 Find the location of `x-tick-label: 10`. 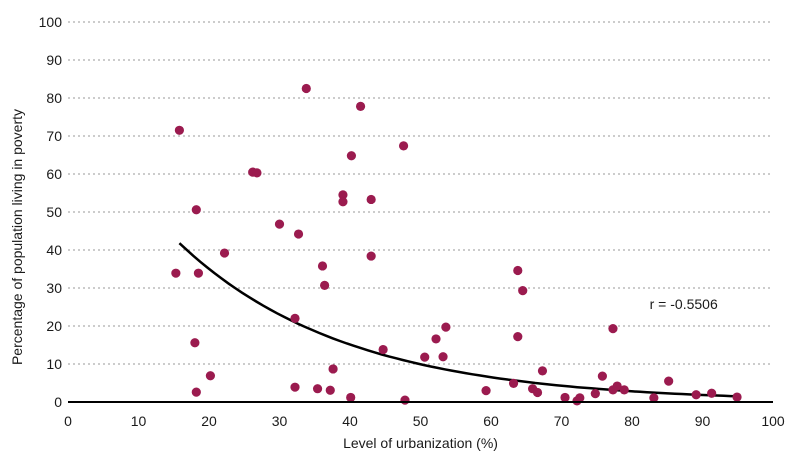

x-tick-label: 10 is located at coordinates (139, 421).